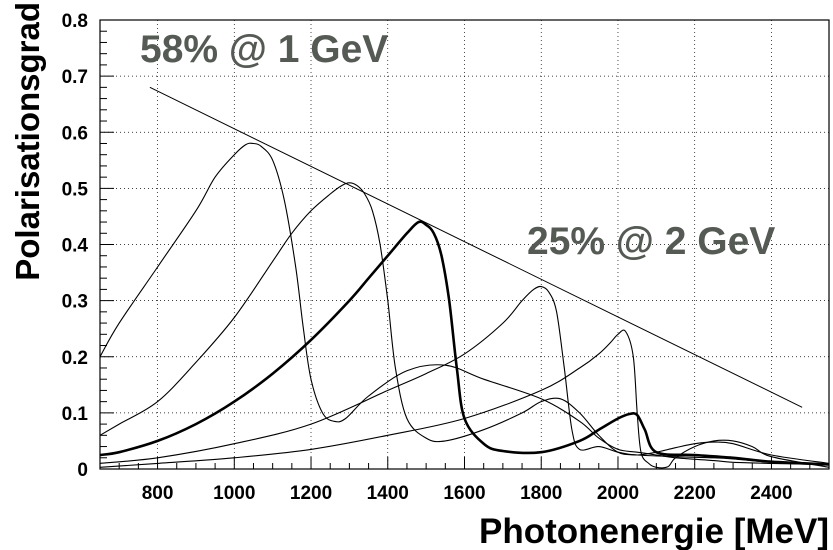 This screenshot has height=550, width=833. I want to click on y-tick-label: 0.7, so click(75, 77).